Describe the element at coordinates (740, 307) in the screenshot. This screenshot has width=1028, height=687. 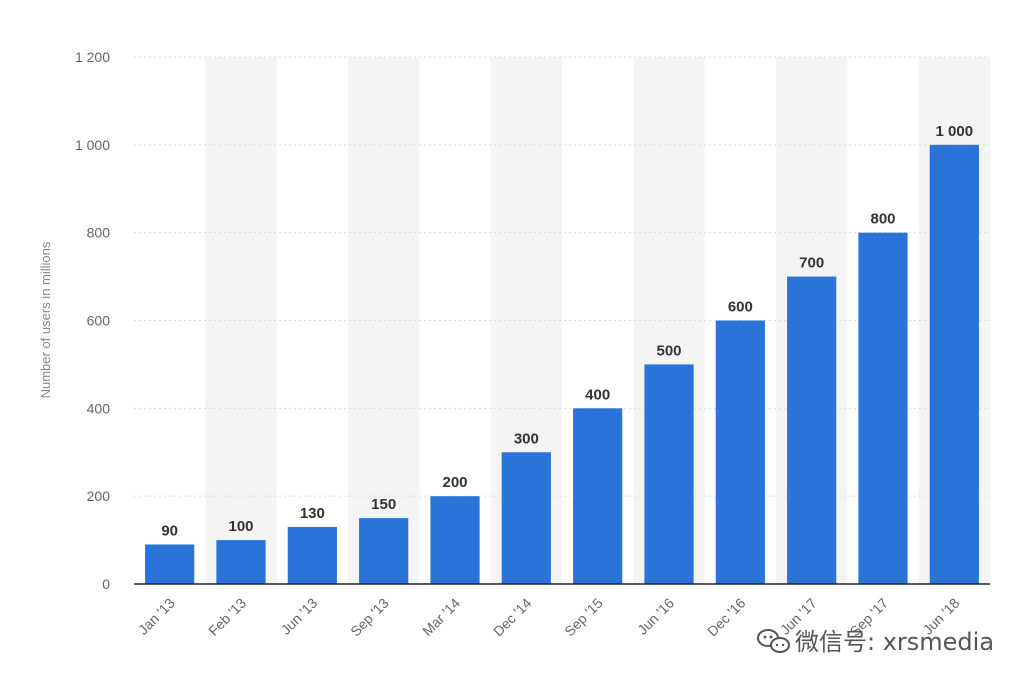
I see `data-label: 600` at that location.